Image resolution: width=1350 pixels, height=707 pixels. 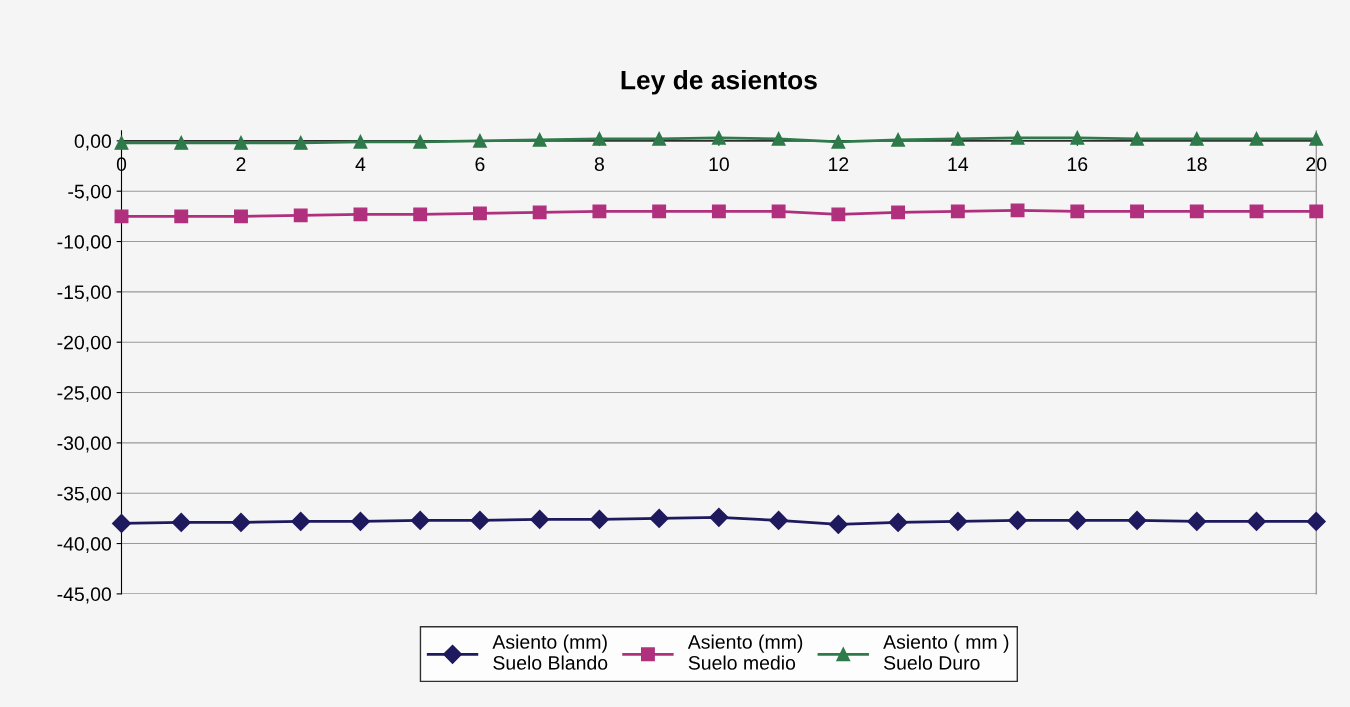 I want to click on y-tick-label: -10,00, so click(x=84, y=243).